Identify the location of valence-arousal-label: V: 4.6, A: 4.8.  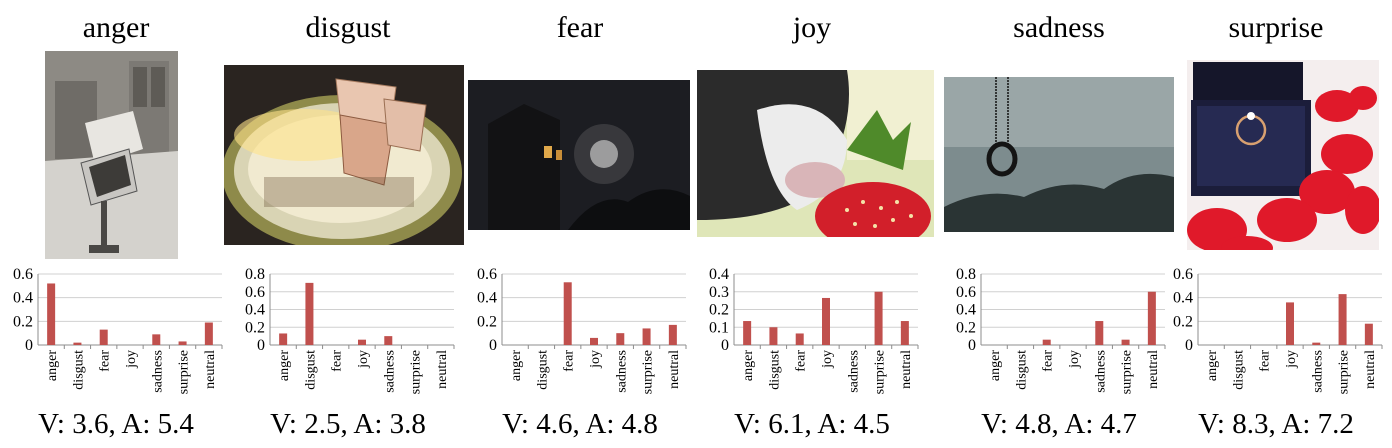
(580, 424).